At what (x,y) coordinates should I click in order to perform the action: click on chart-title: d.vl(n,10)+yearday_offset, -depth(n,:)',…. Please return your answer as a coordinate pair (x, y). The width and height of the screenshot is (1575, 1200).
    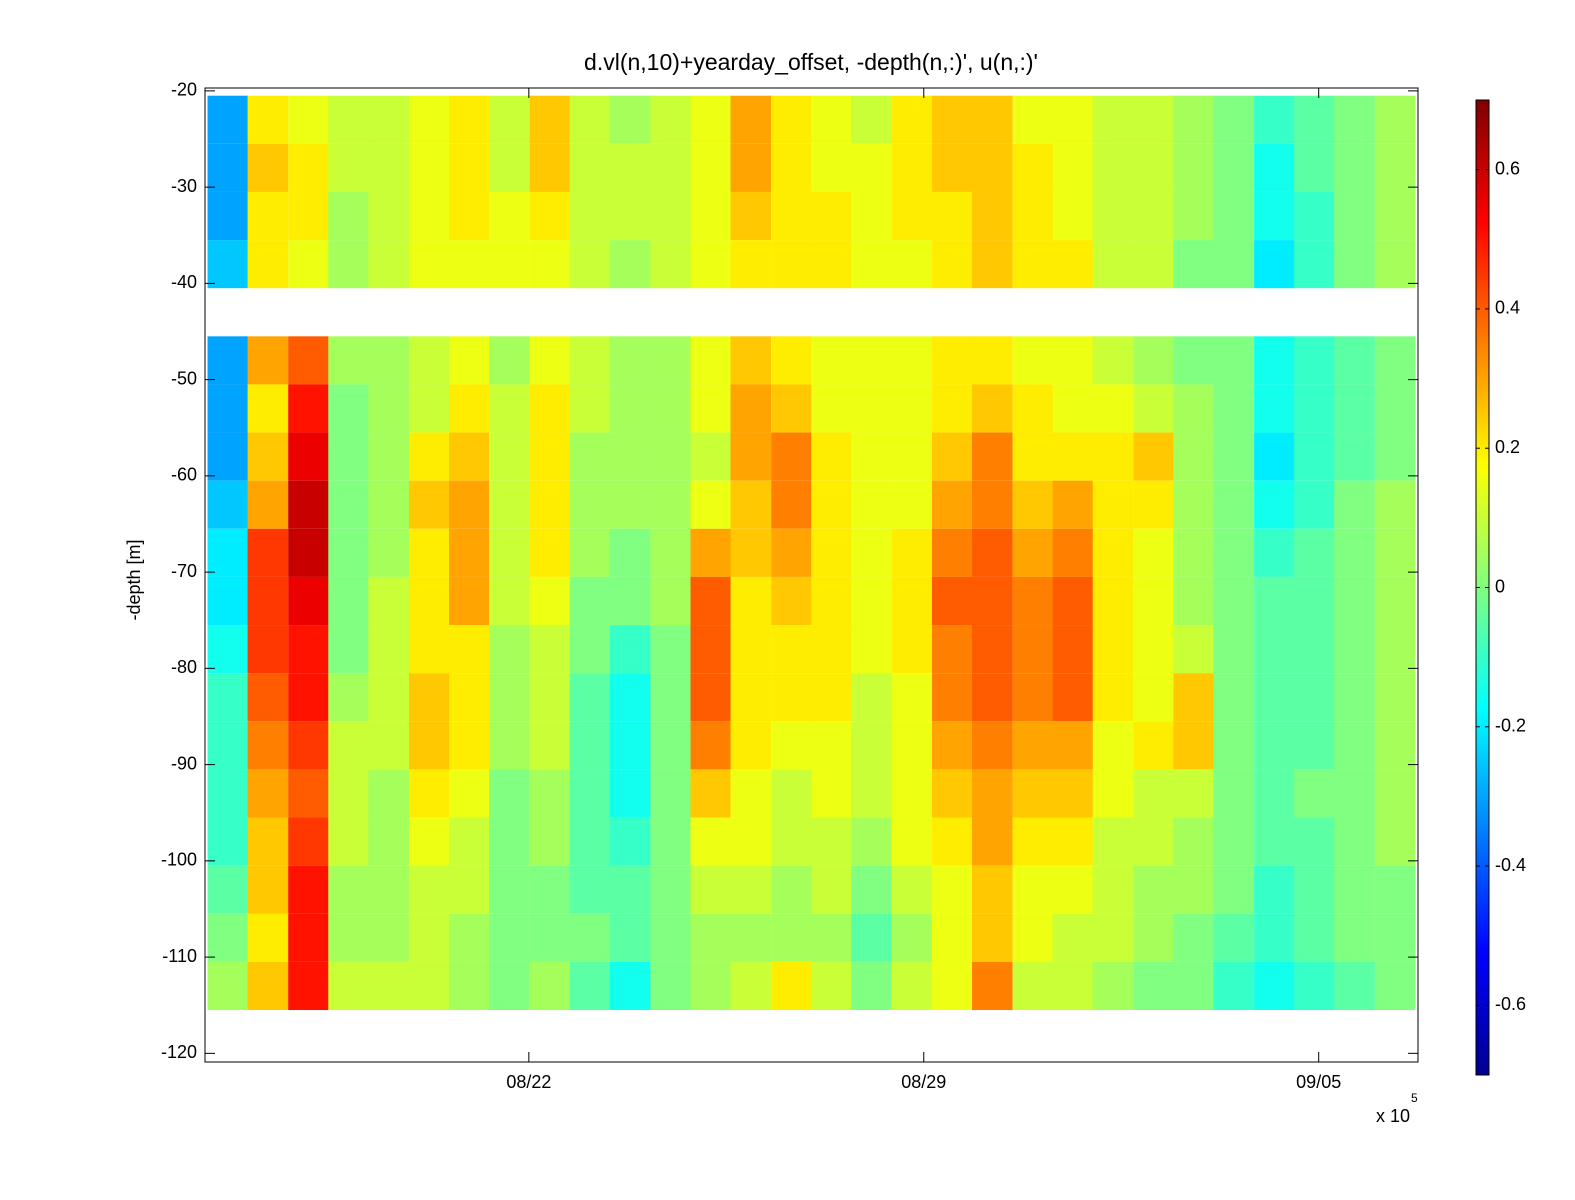
    Looking at the image, I should click on (811, 62).